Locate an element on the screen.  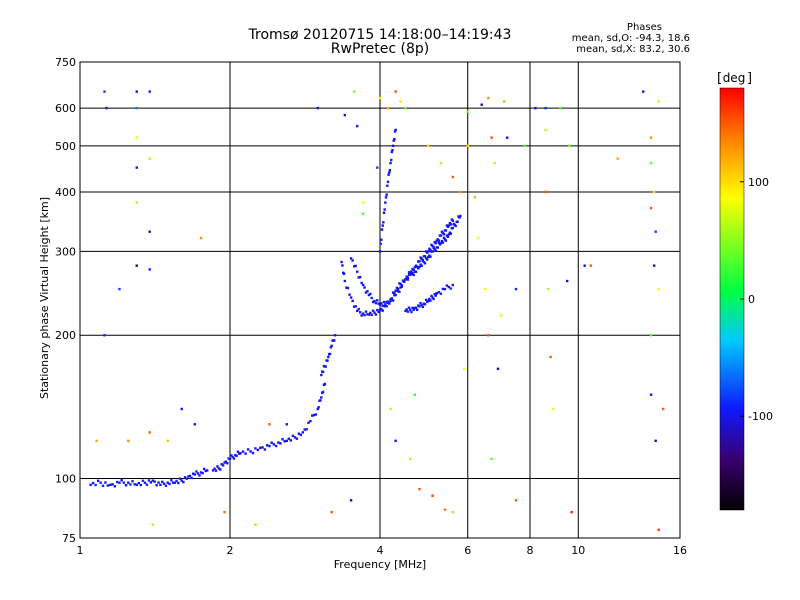
colorbar-tick-label: 0 is located at coordinates (751, 299).